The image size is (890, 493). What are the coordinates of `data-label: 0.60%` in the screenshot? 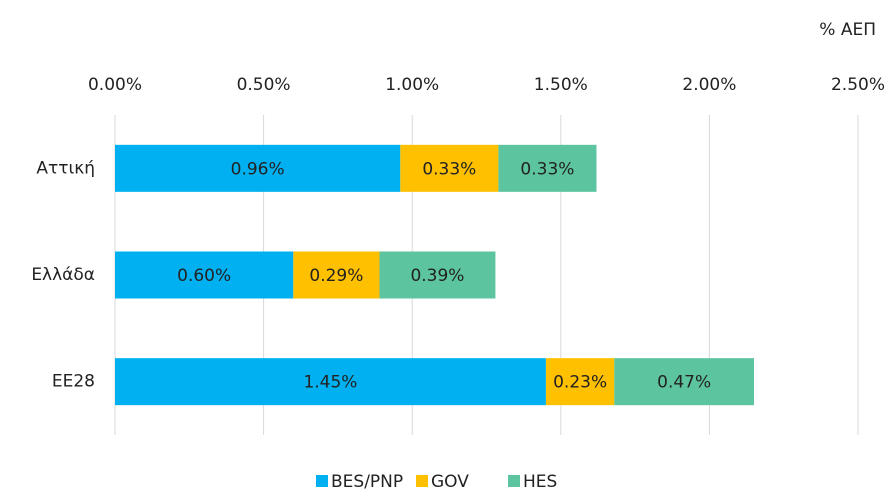 It's located at (204, 276).